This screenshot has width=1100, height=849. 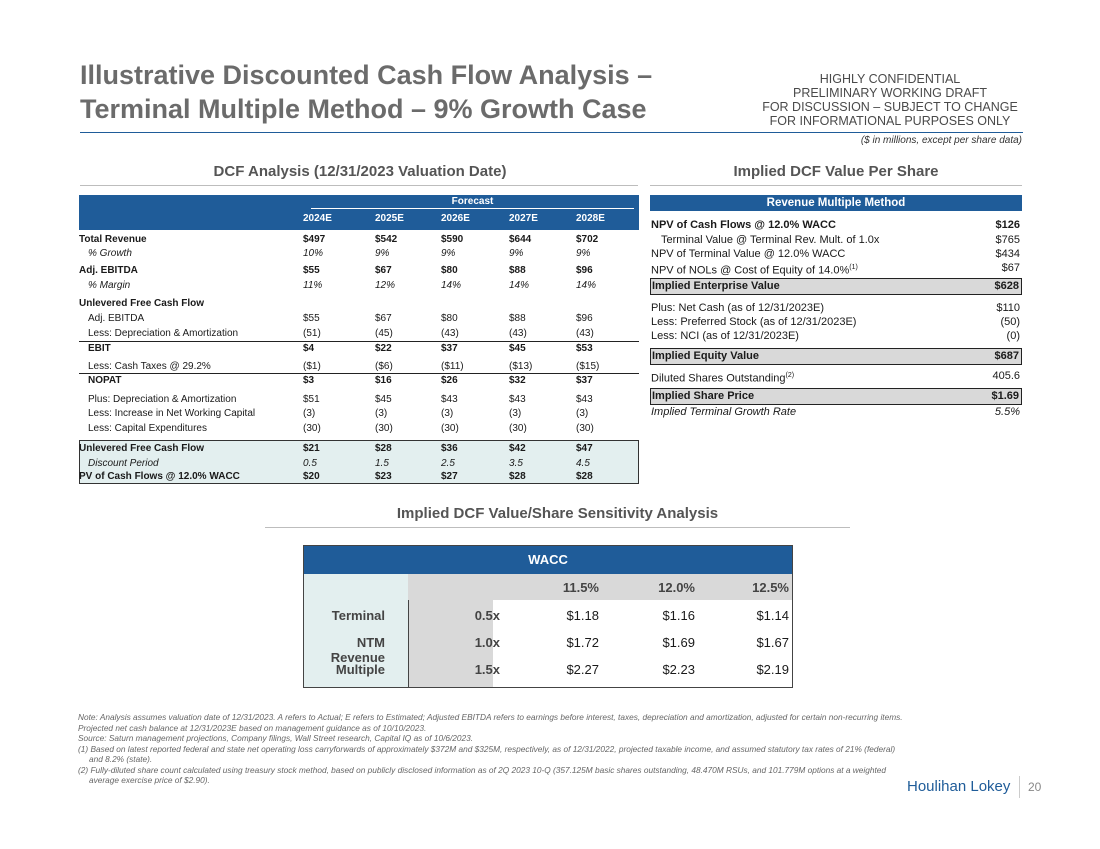 I want to click on row-label: Adj. EBITDA, so click(x=116, y=318).